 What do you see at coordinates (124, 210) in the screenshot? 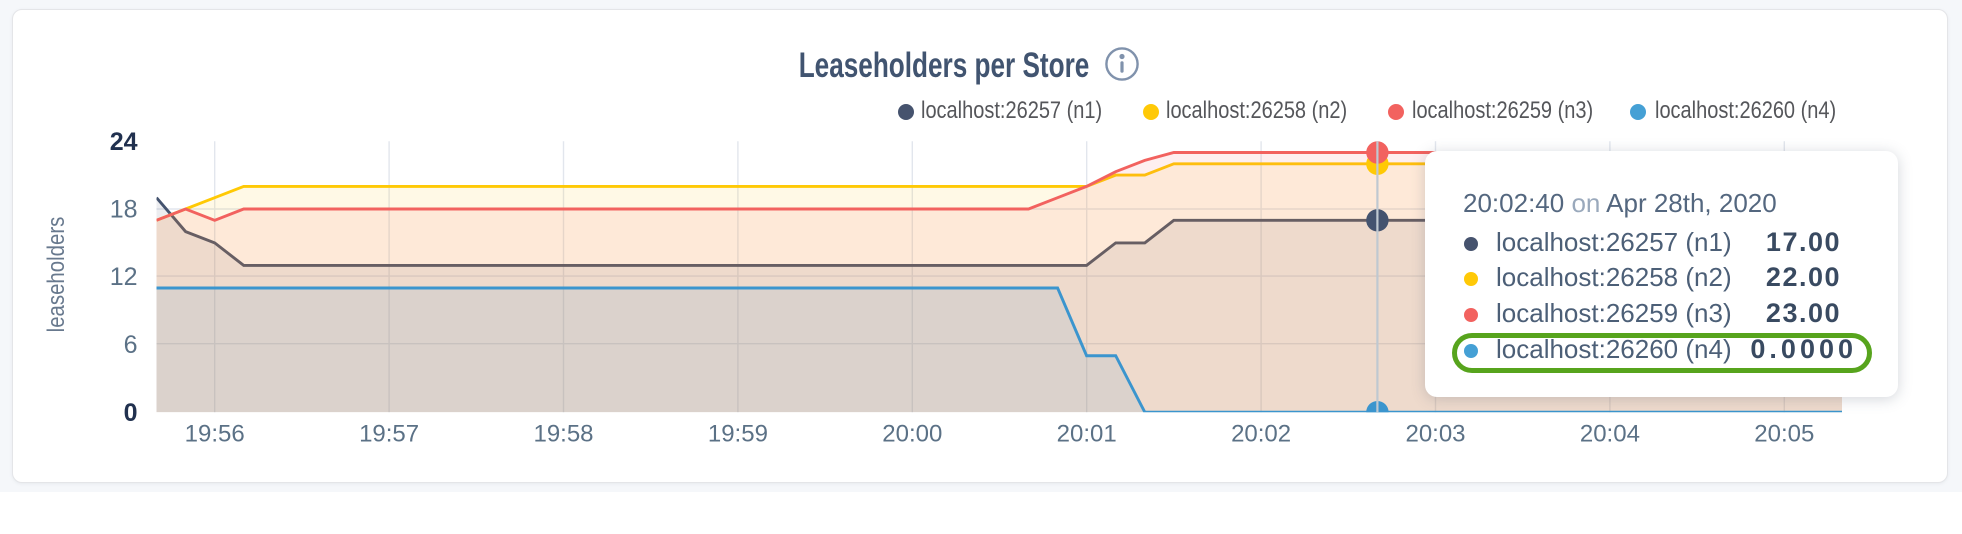
I see `svg-text: 18` at bounding box center [124, 210].